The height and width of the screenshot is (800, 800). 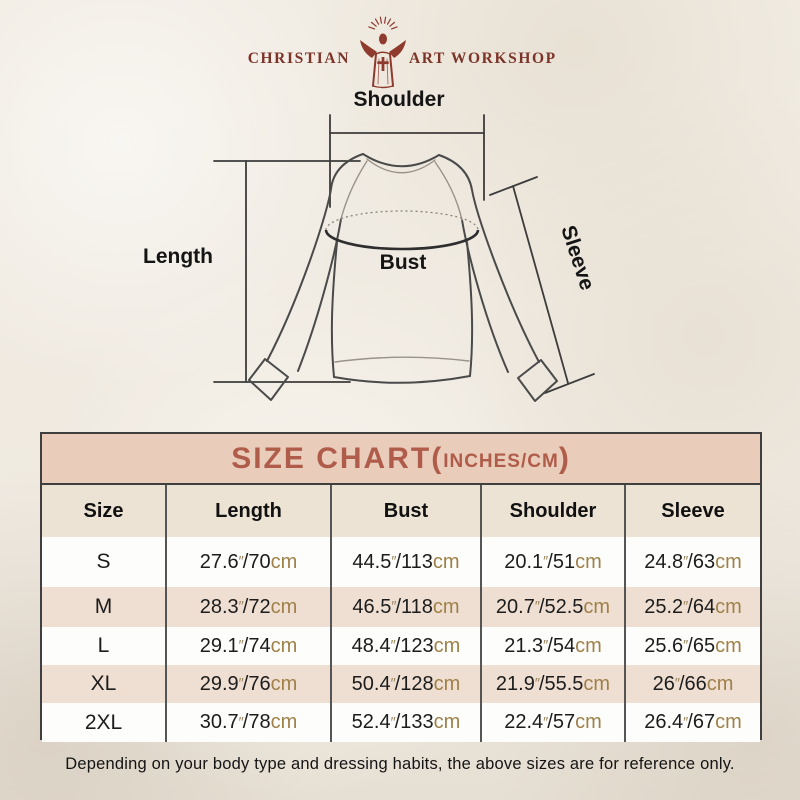 I want to click on diagram-label-shoulder: Shoulder, so click(x=399, y=99).